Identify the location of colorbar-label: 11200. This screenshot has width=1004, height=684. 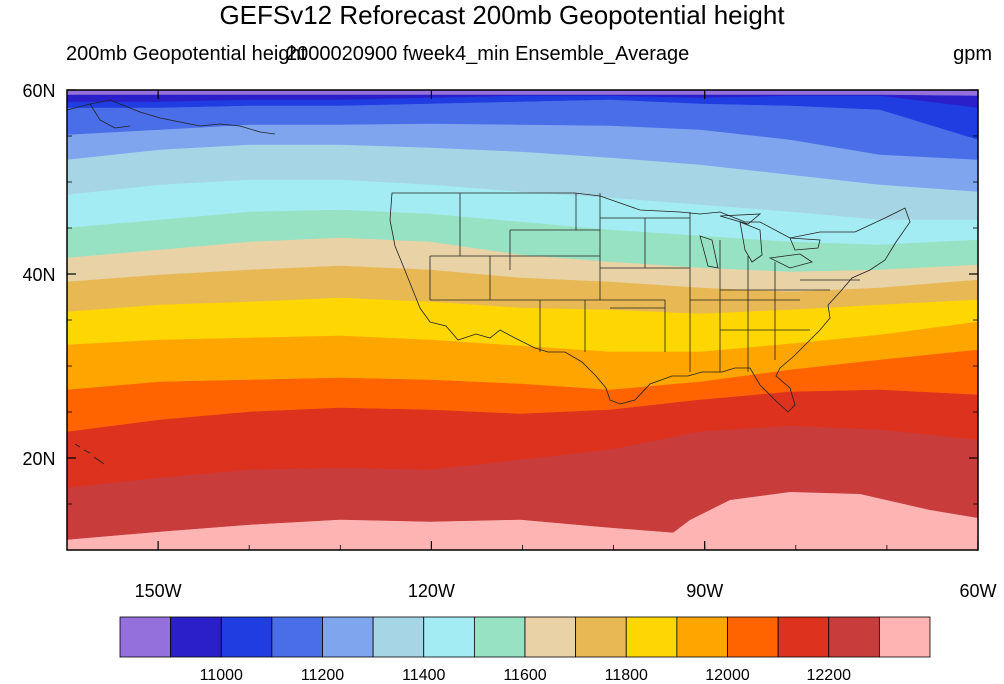
(322, 675).